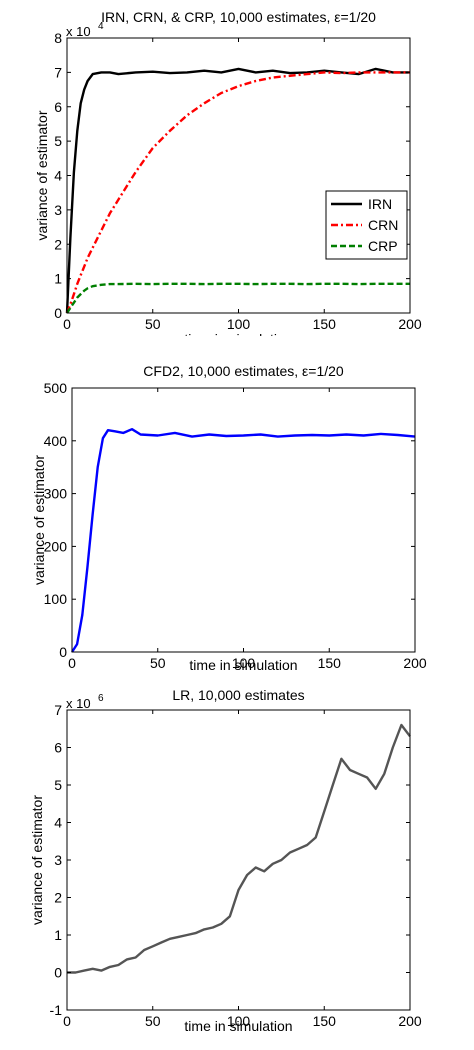 This screenshot has height=1050, width=474. I want to click on legend-label-irn: IRN, so click(380, 204).